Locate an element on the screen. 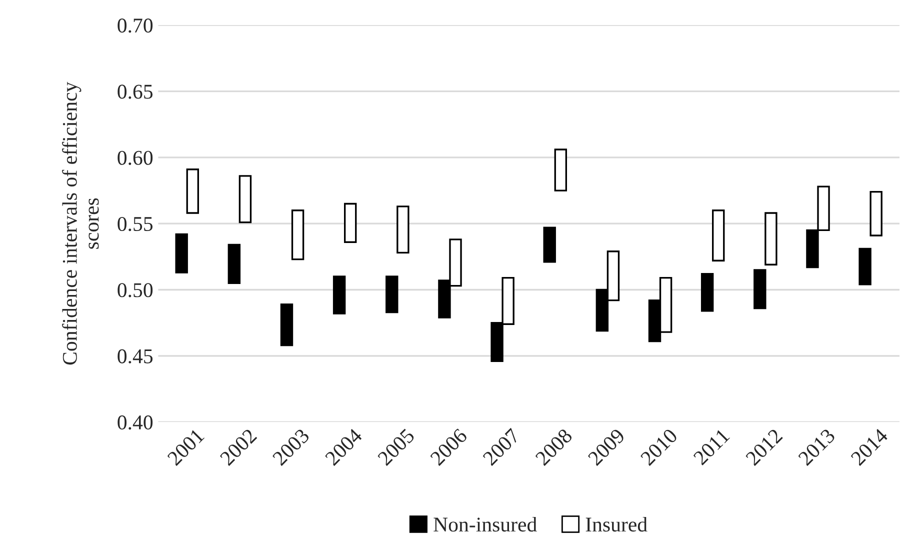 The image size is (904, 559). y-axis-title: Confidence intervals of efficiency scores is located at coordinates (80, 223).